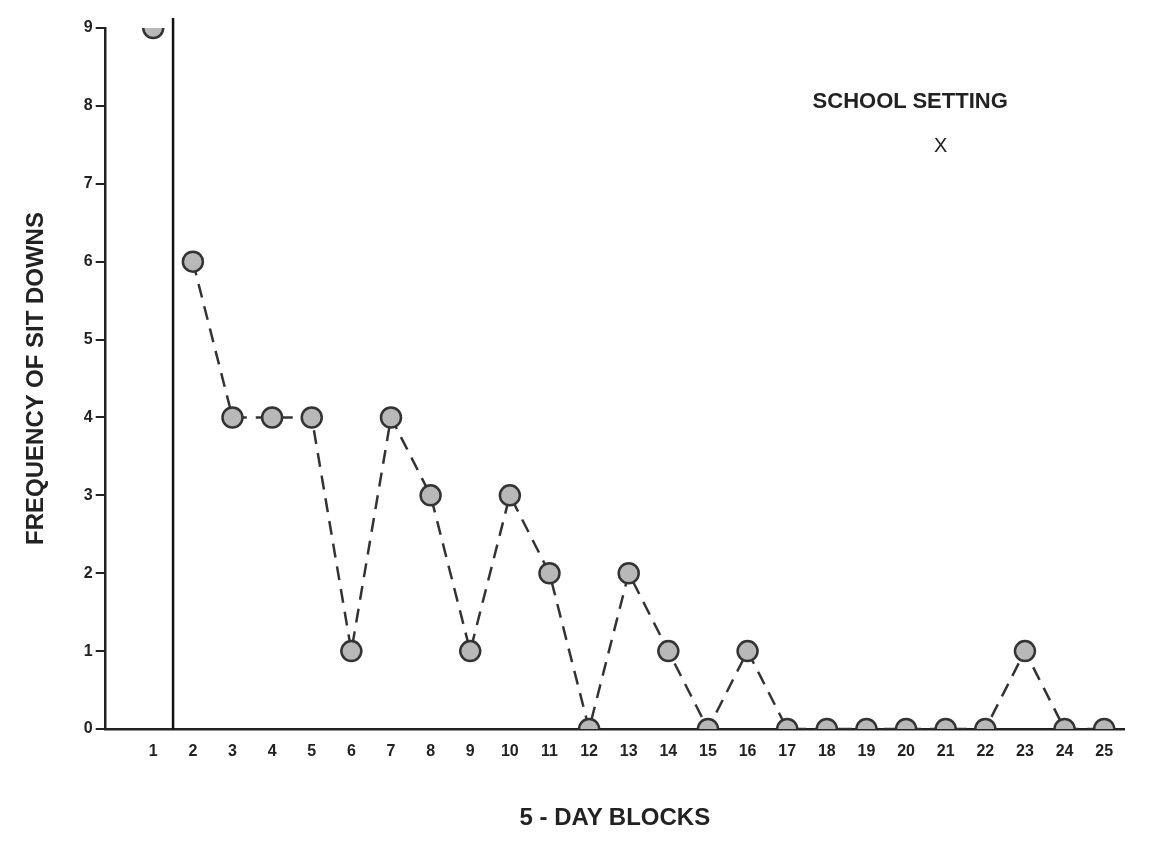 The height and width of the screenshot is (855, 1152). What do you see at coordinates (509, 751) in the screenshot?
I see `x-tick-label: 10` at bounding box center [509, 751].